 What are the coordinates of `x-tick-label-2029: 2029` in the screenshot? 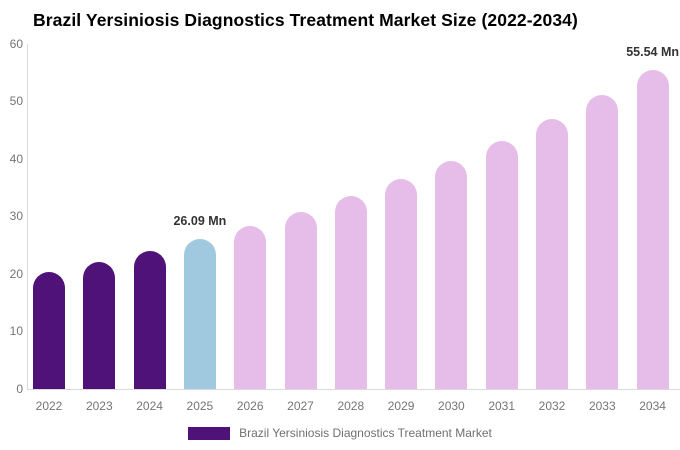 It's located at (401, 406).